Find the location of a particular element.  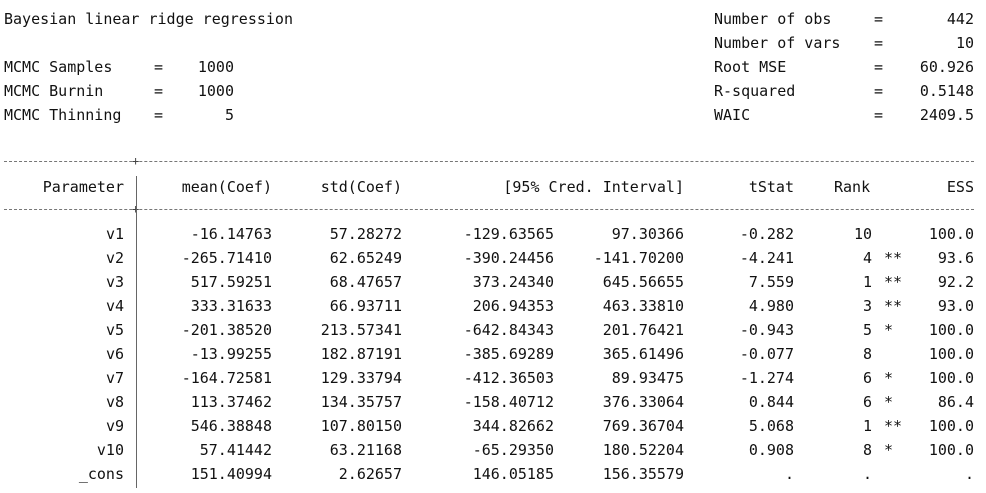

cell-rank: 5 is located at coordinates (867, 330).